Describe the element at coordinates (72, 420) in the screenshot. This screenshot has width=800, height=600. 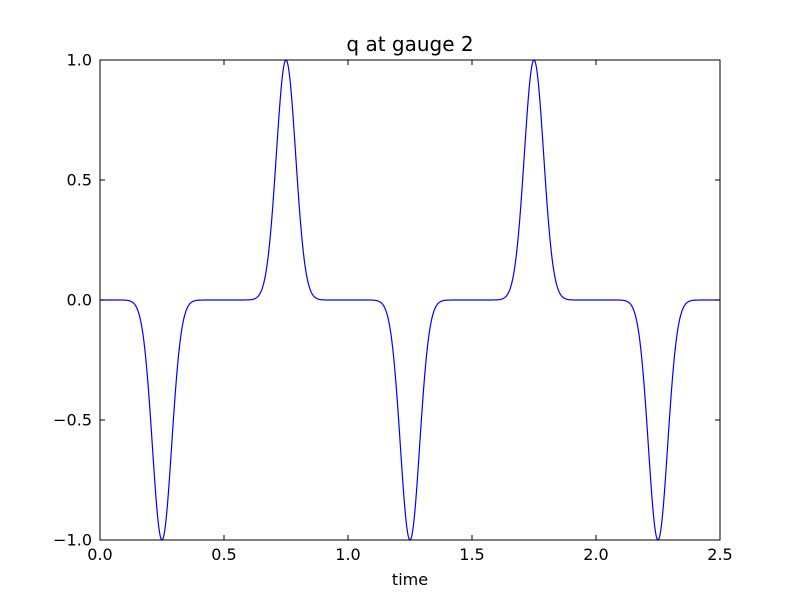
I see `y-tick-label: −0.5` at that location.